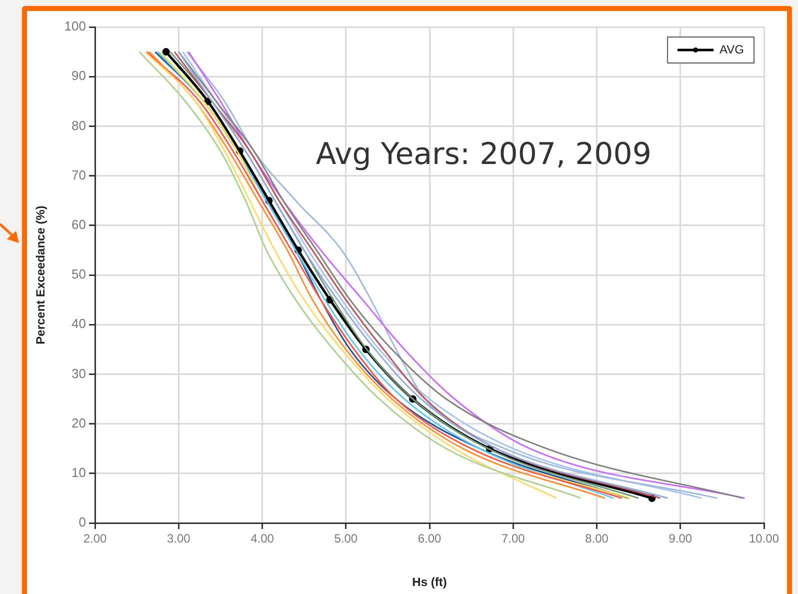 The height and width of the screenshot is (594, 798). I want to click on y-tick-label: 10, so click(79, 472).